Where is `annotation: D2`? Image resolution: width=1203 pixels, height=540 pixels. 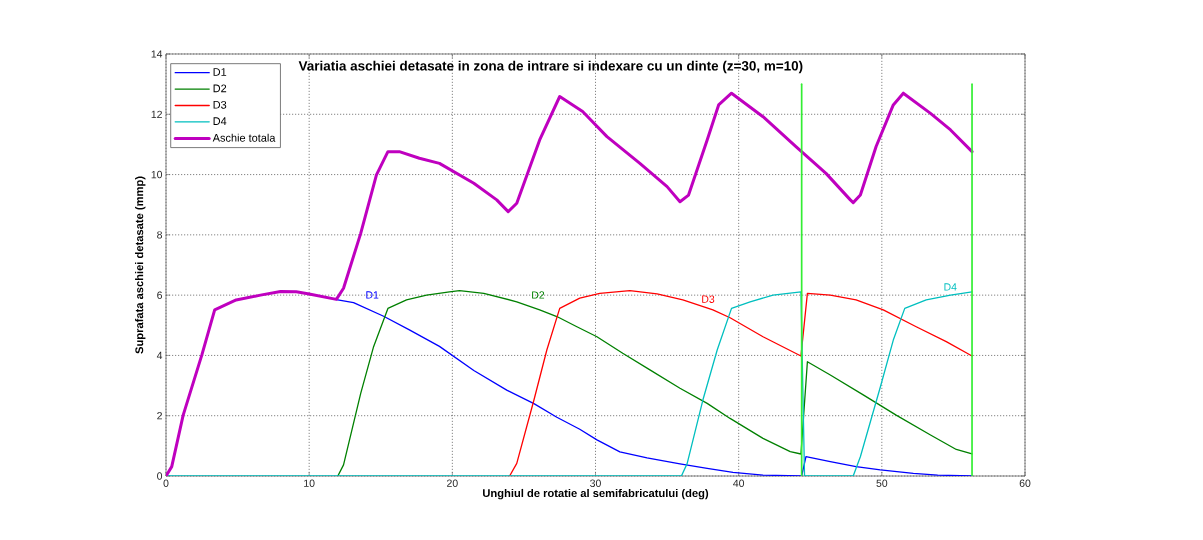 annotation: D2 is located at coordinates (538, 295).